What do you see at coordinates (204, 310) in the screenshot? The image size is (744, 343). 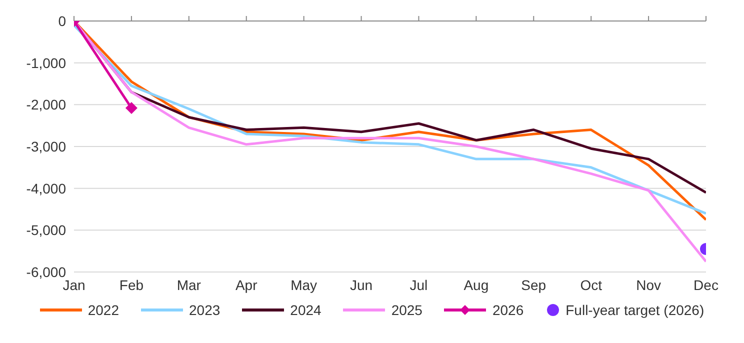 I see `legend-label: 2023` at bounding box center [204, 310].